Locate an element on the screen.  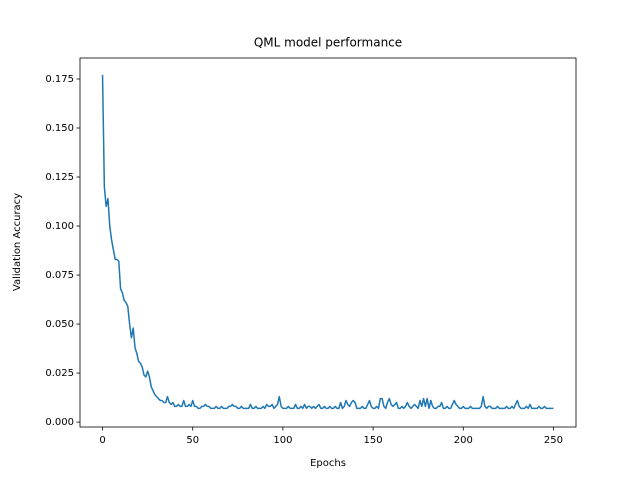
y-tick-label: 0.000 is located at coordinates (59, 422).